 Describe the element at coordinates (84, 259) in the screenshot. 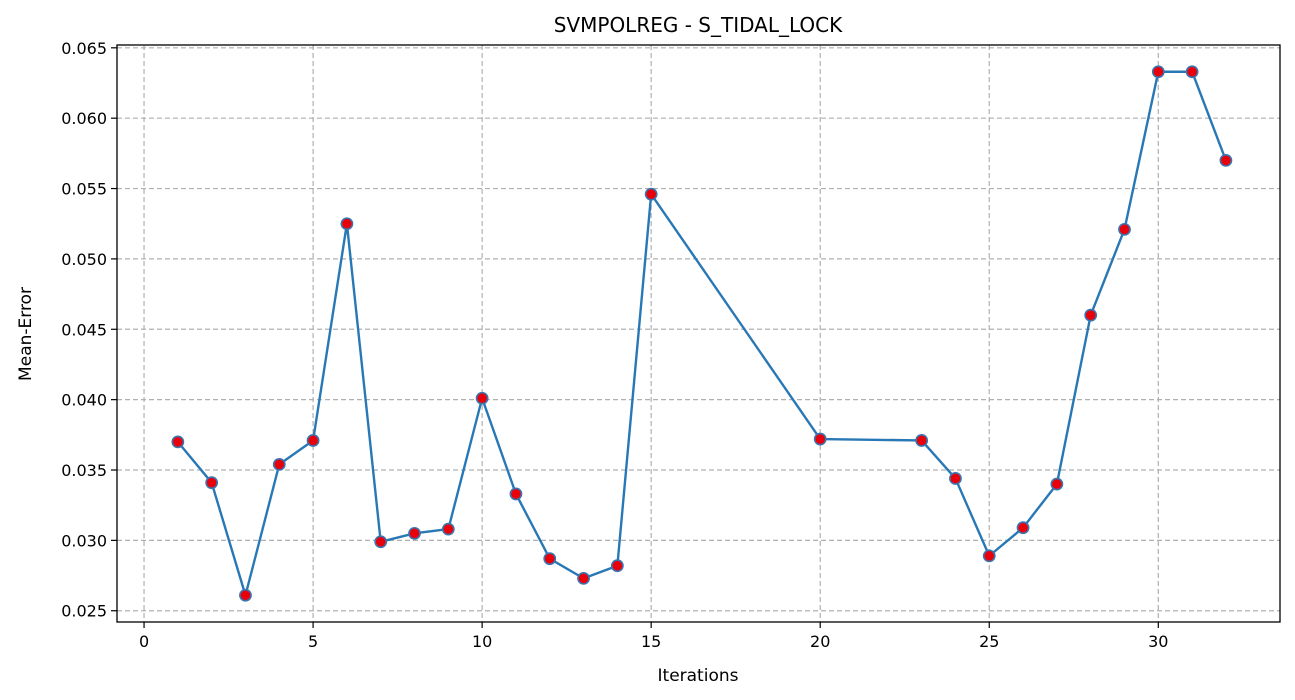

I see `y-tick-label: 0.050` at that location.